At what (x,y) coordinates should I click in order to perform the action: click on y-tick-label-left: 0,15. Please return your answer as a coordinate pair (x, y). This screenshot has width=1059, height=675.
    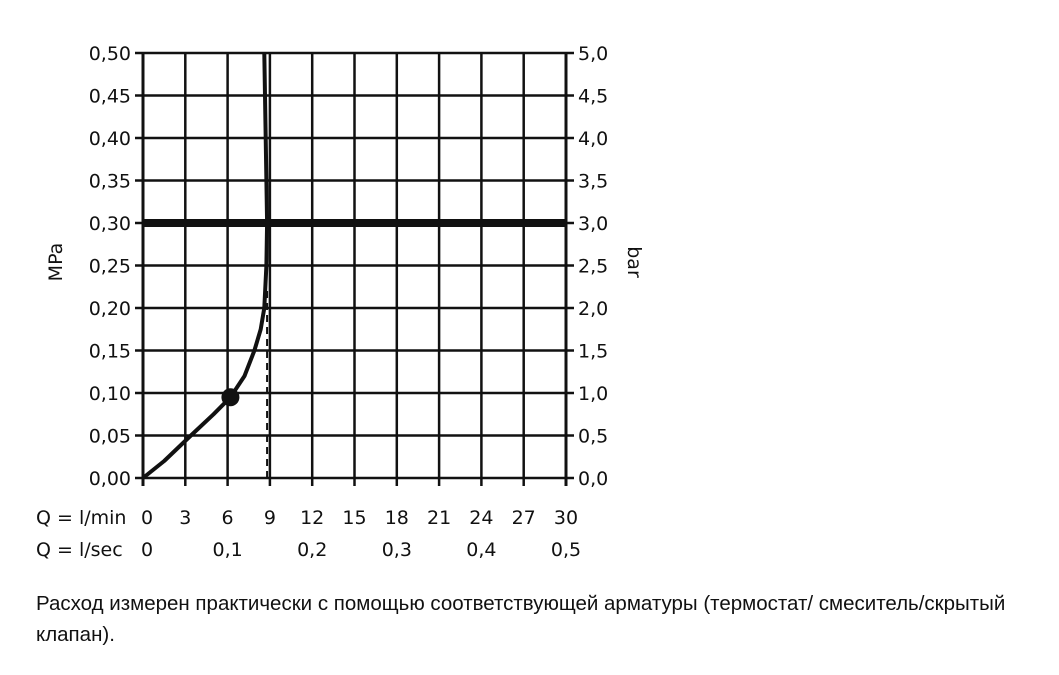
    Looking at the image, I should click on (110, 352).